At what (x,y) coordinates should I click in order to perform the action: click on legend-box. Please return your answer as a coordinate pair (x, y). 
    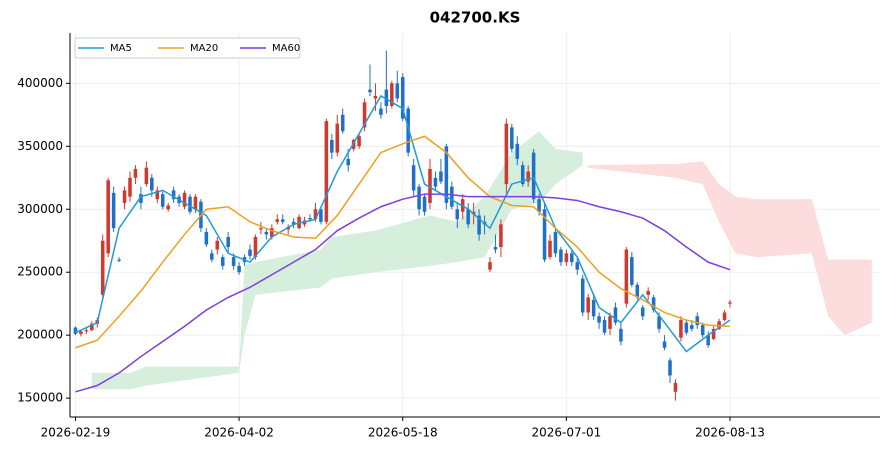
    Looking at the image, I should click on (187, 48).